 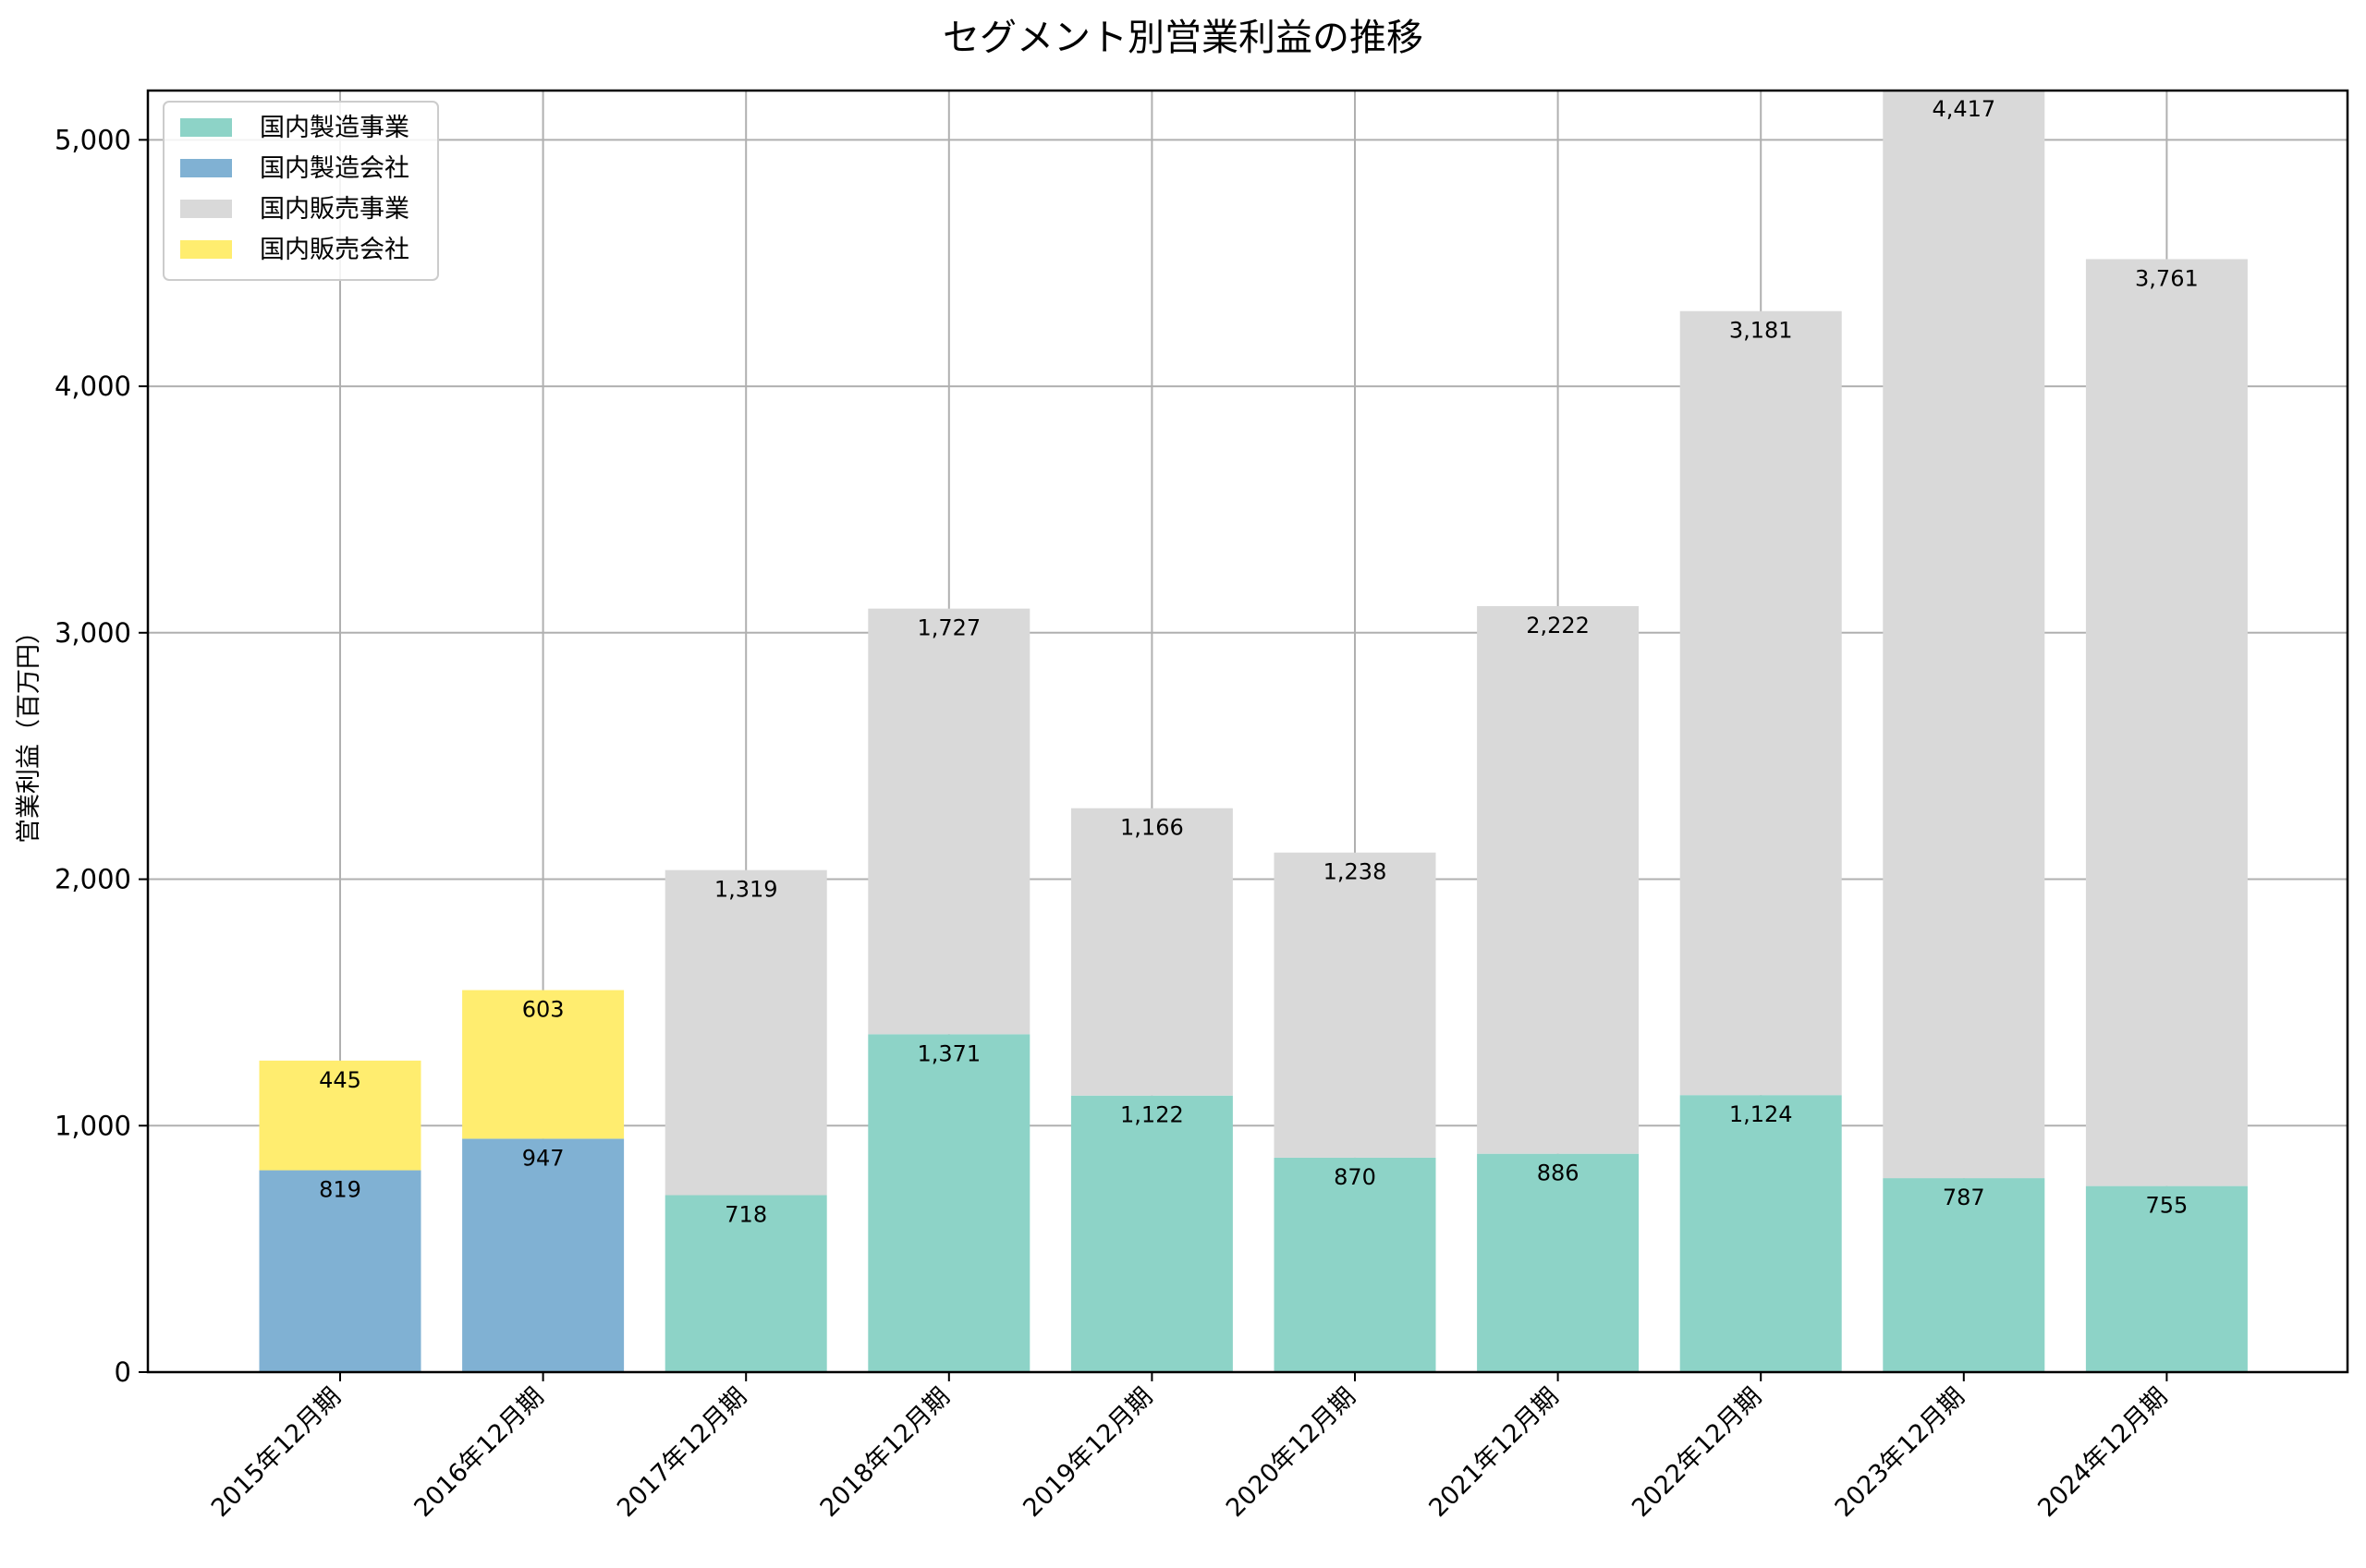 I want to click on y-tick-label: 4,000, so click(x=93, y=386).